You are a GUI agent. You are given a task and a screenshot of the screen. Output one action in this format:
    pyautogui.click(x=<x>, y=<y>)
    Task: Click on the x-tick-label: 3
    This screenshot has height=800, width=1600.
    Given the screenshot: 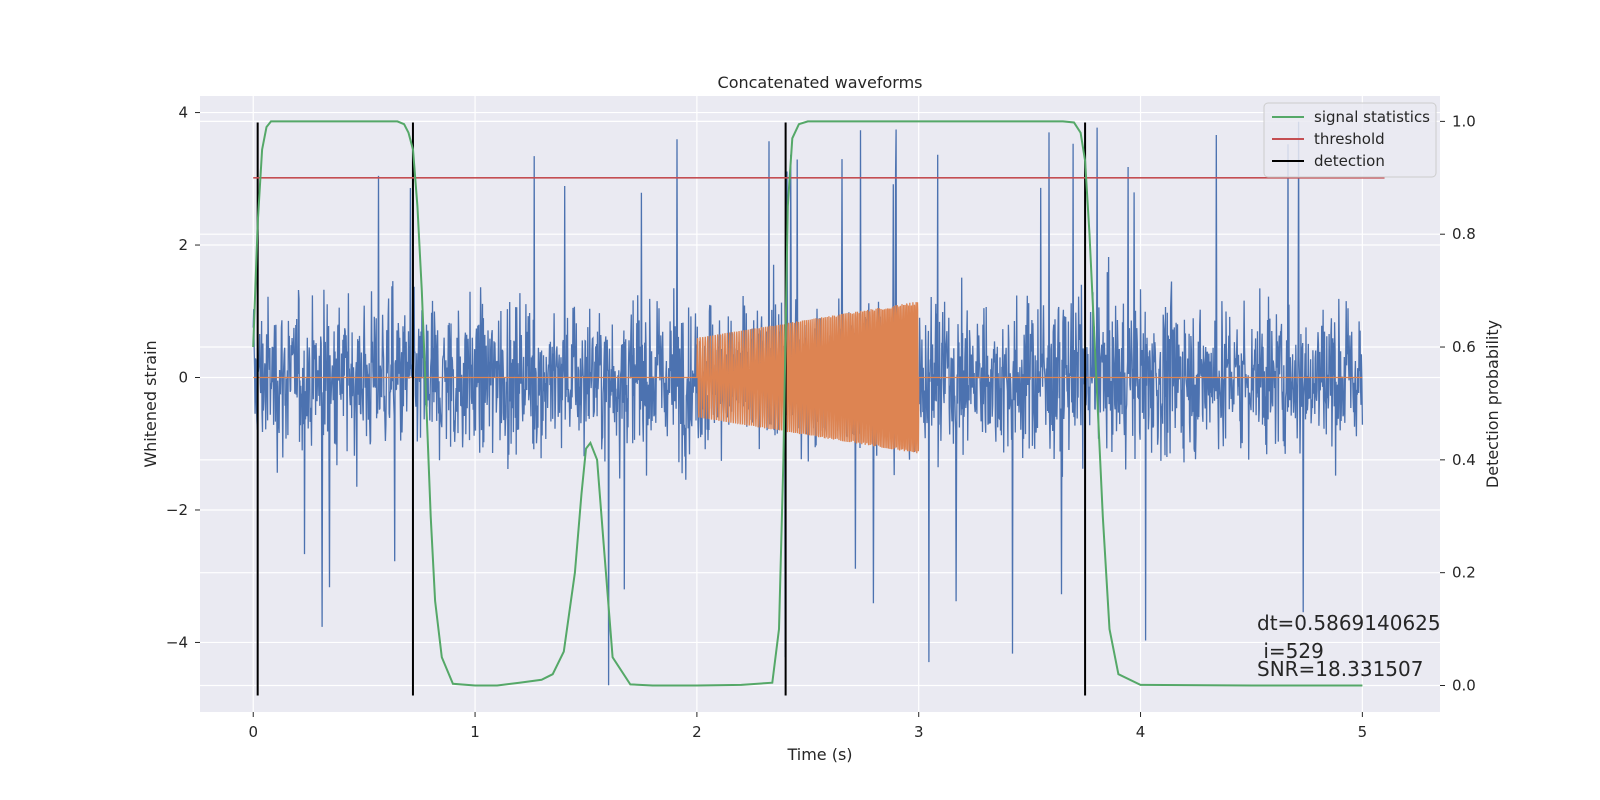 What is the action you would take?
    pyautogui.click(x=919, y=732)
    